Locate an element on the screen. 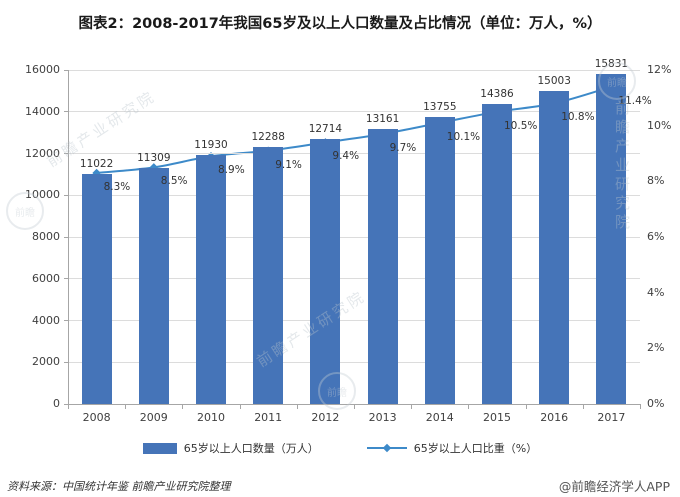 The image size is (680, 497). line-value-label: 10.8% is located at coordinates (578, 117).